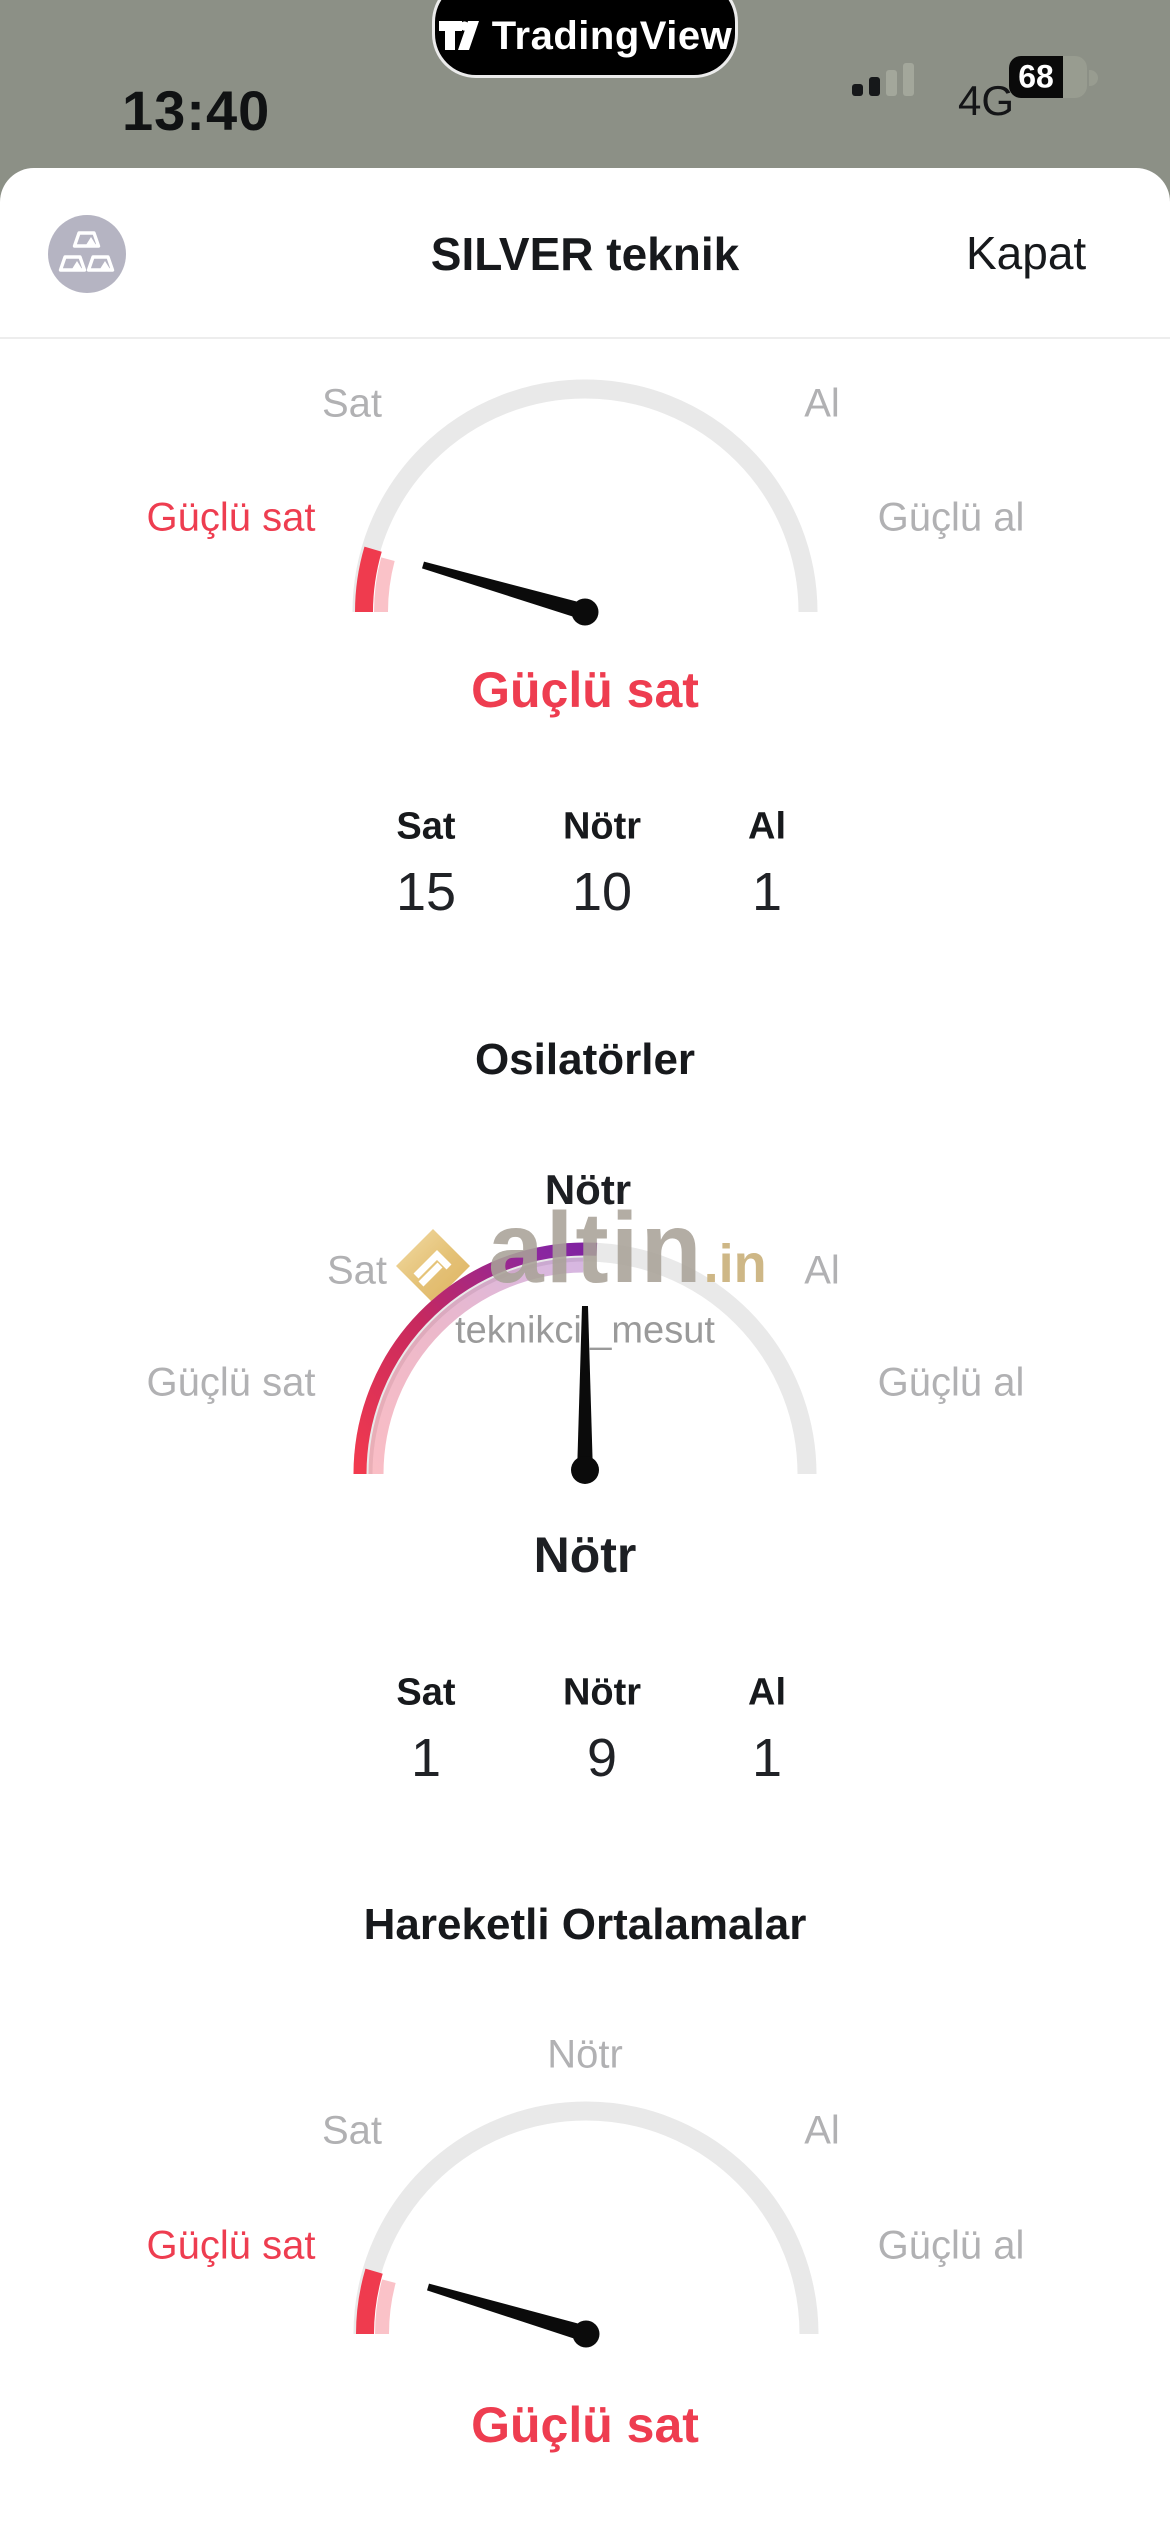 Image resolution: width=1170 pixels, height=2532 pixels. Describe the element at coordinates (602, 826) in the screenshot. I see `summary-count-neutral-header: Nötr` at that location.